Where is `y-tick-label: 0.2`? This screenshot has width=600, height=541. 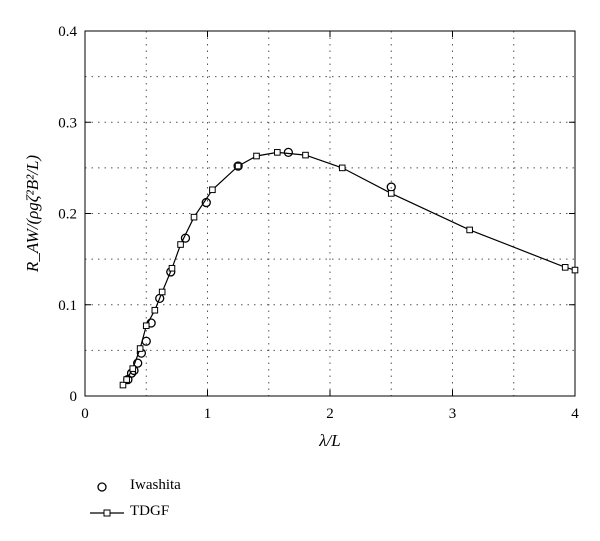 y-tick-label: 0.2 is located at coordinates (67, 215).